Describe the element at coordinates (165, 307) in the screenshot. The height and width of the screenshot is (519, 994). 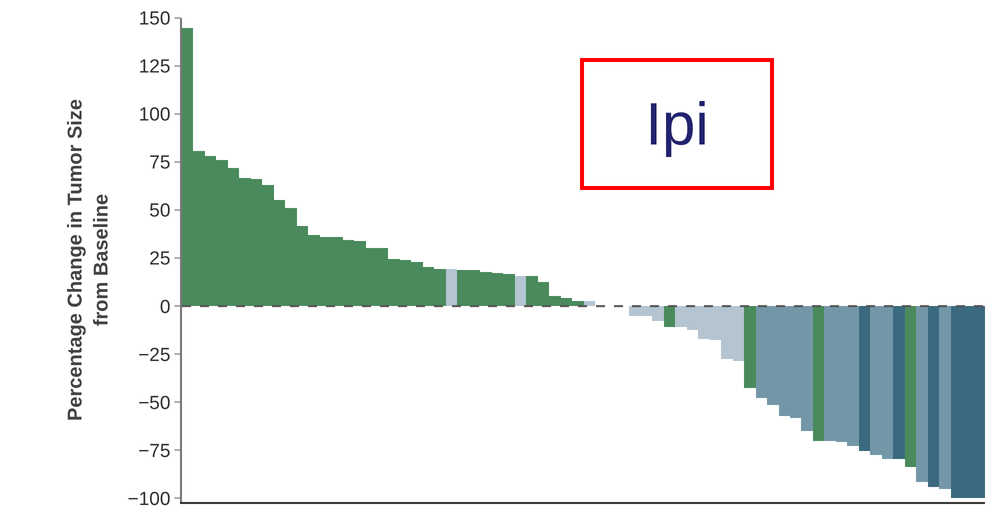
I see `y-tick-label: 0` at that location.